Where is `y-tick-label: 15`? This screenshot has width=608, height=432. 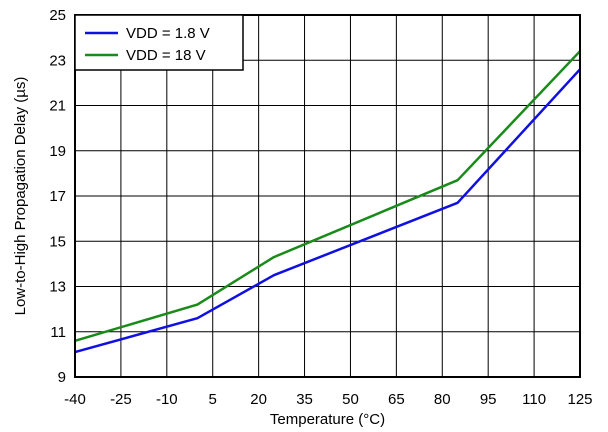
y-tick-label: 15 is located at coordinates (57, 241).